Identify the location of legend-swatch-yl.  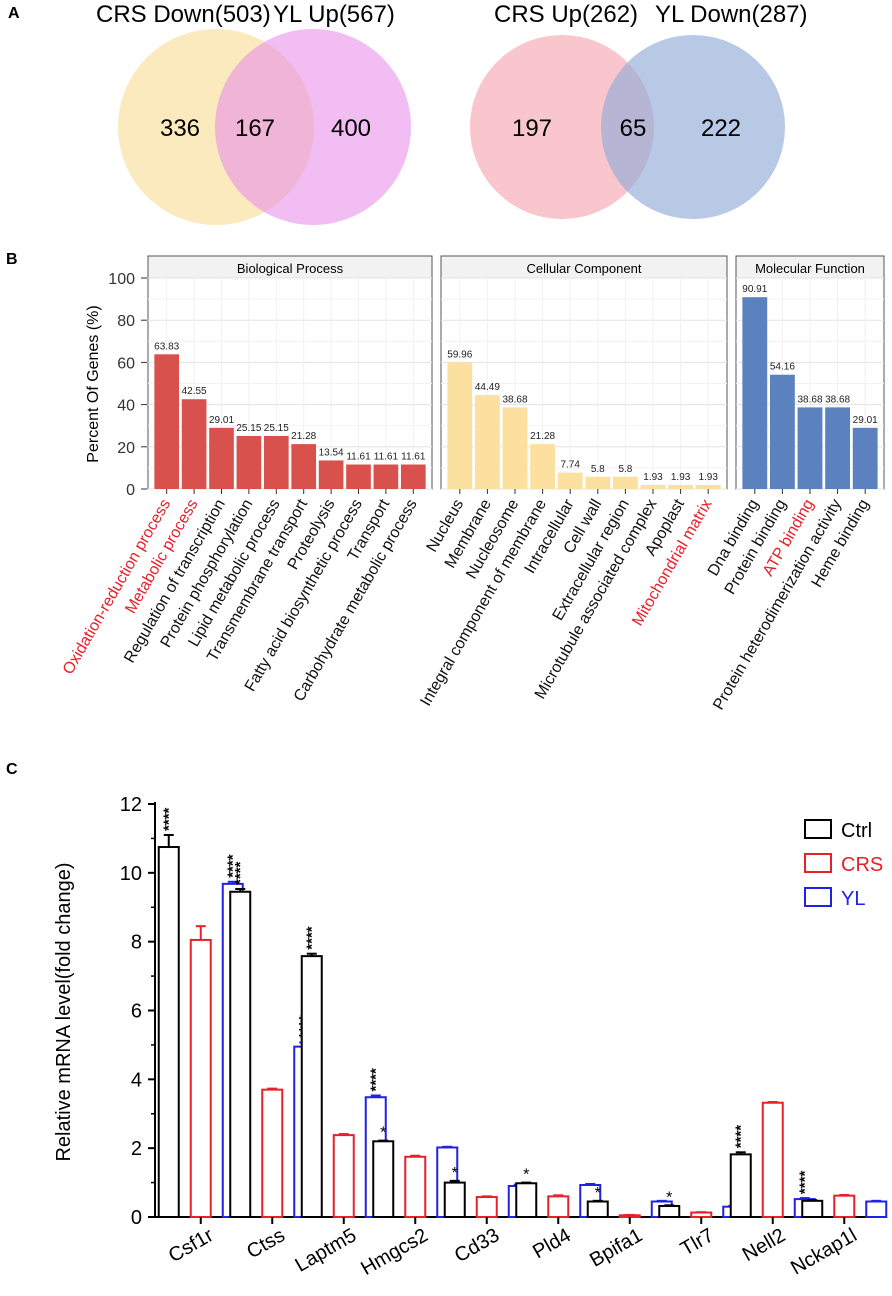
(818, 897).